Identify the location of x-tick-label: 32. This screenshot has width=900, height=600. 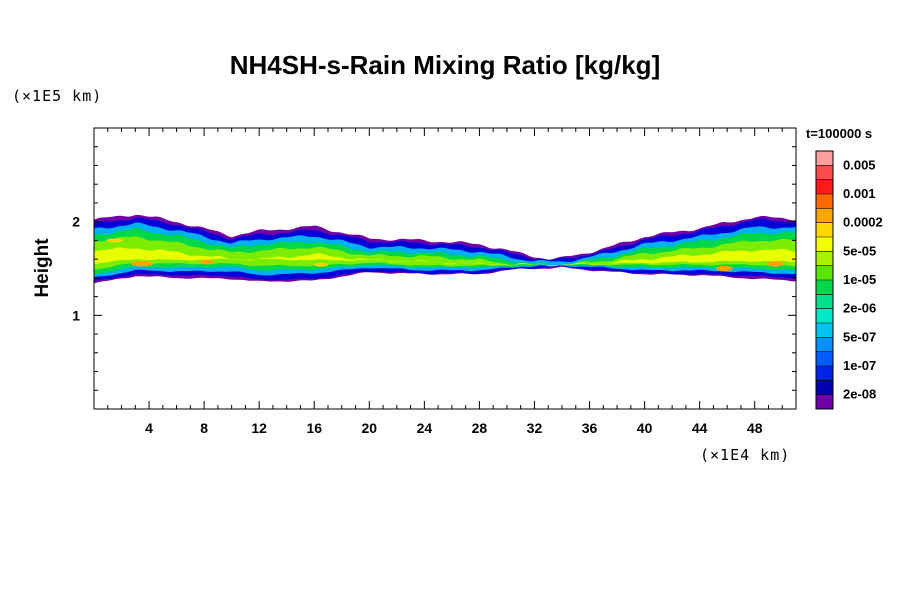
(535, 428).